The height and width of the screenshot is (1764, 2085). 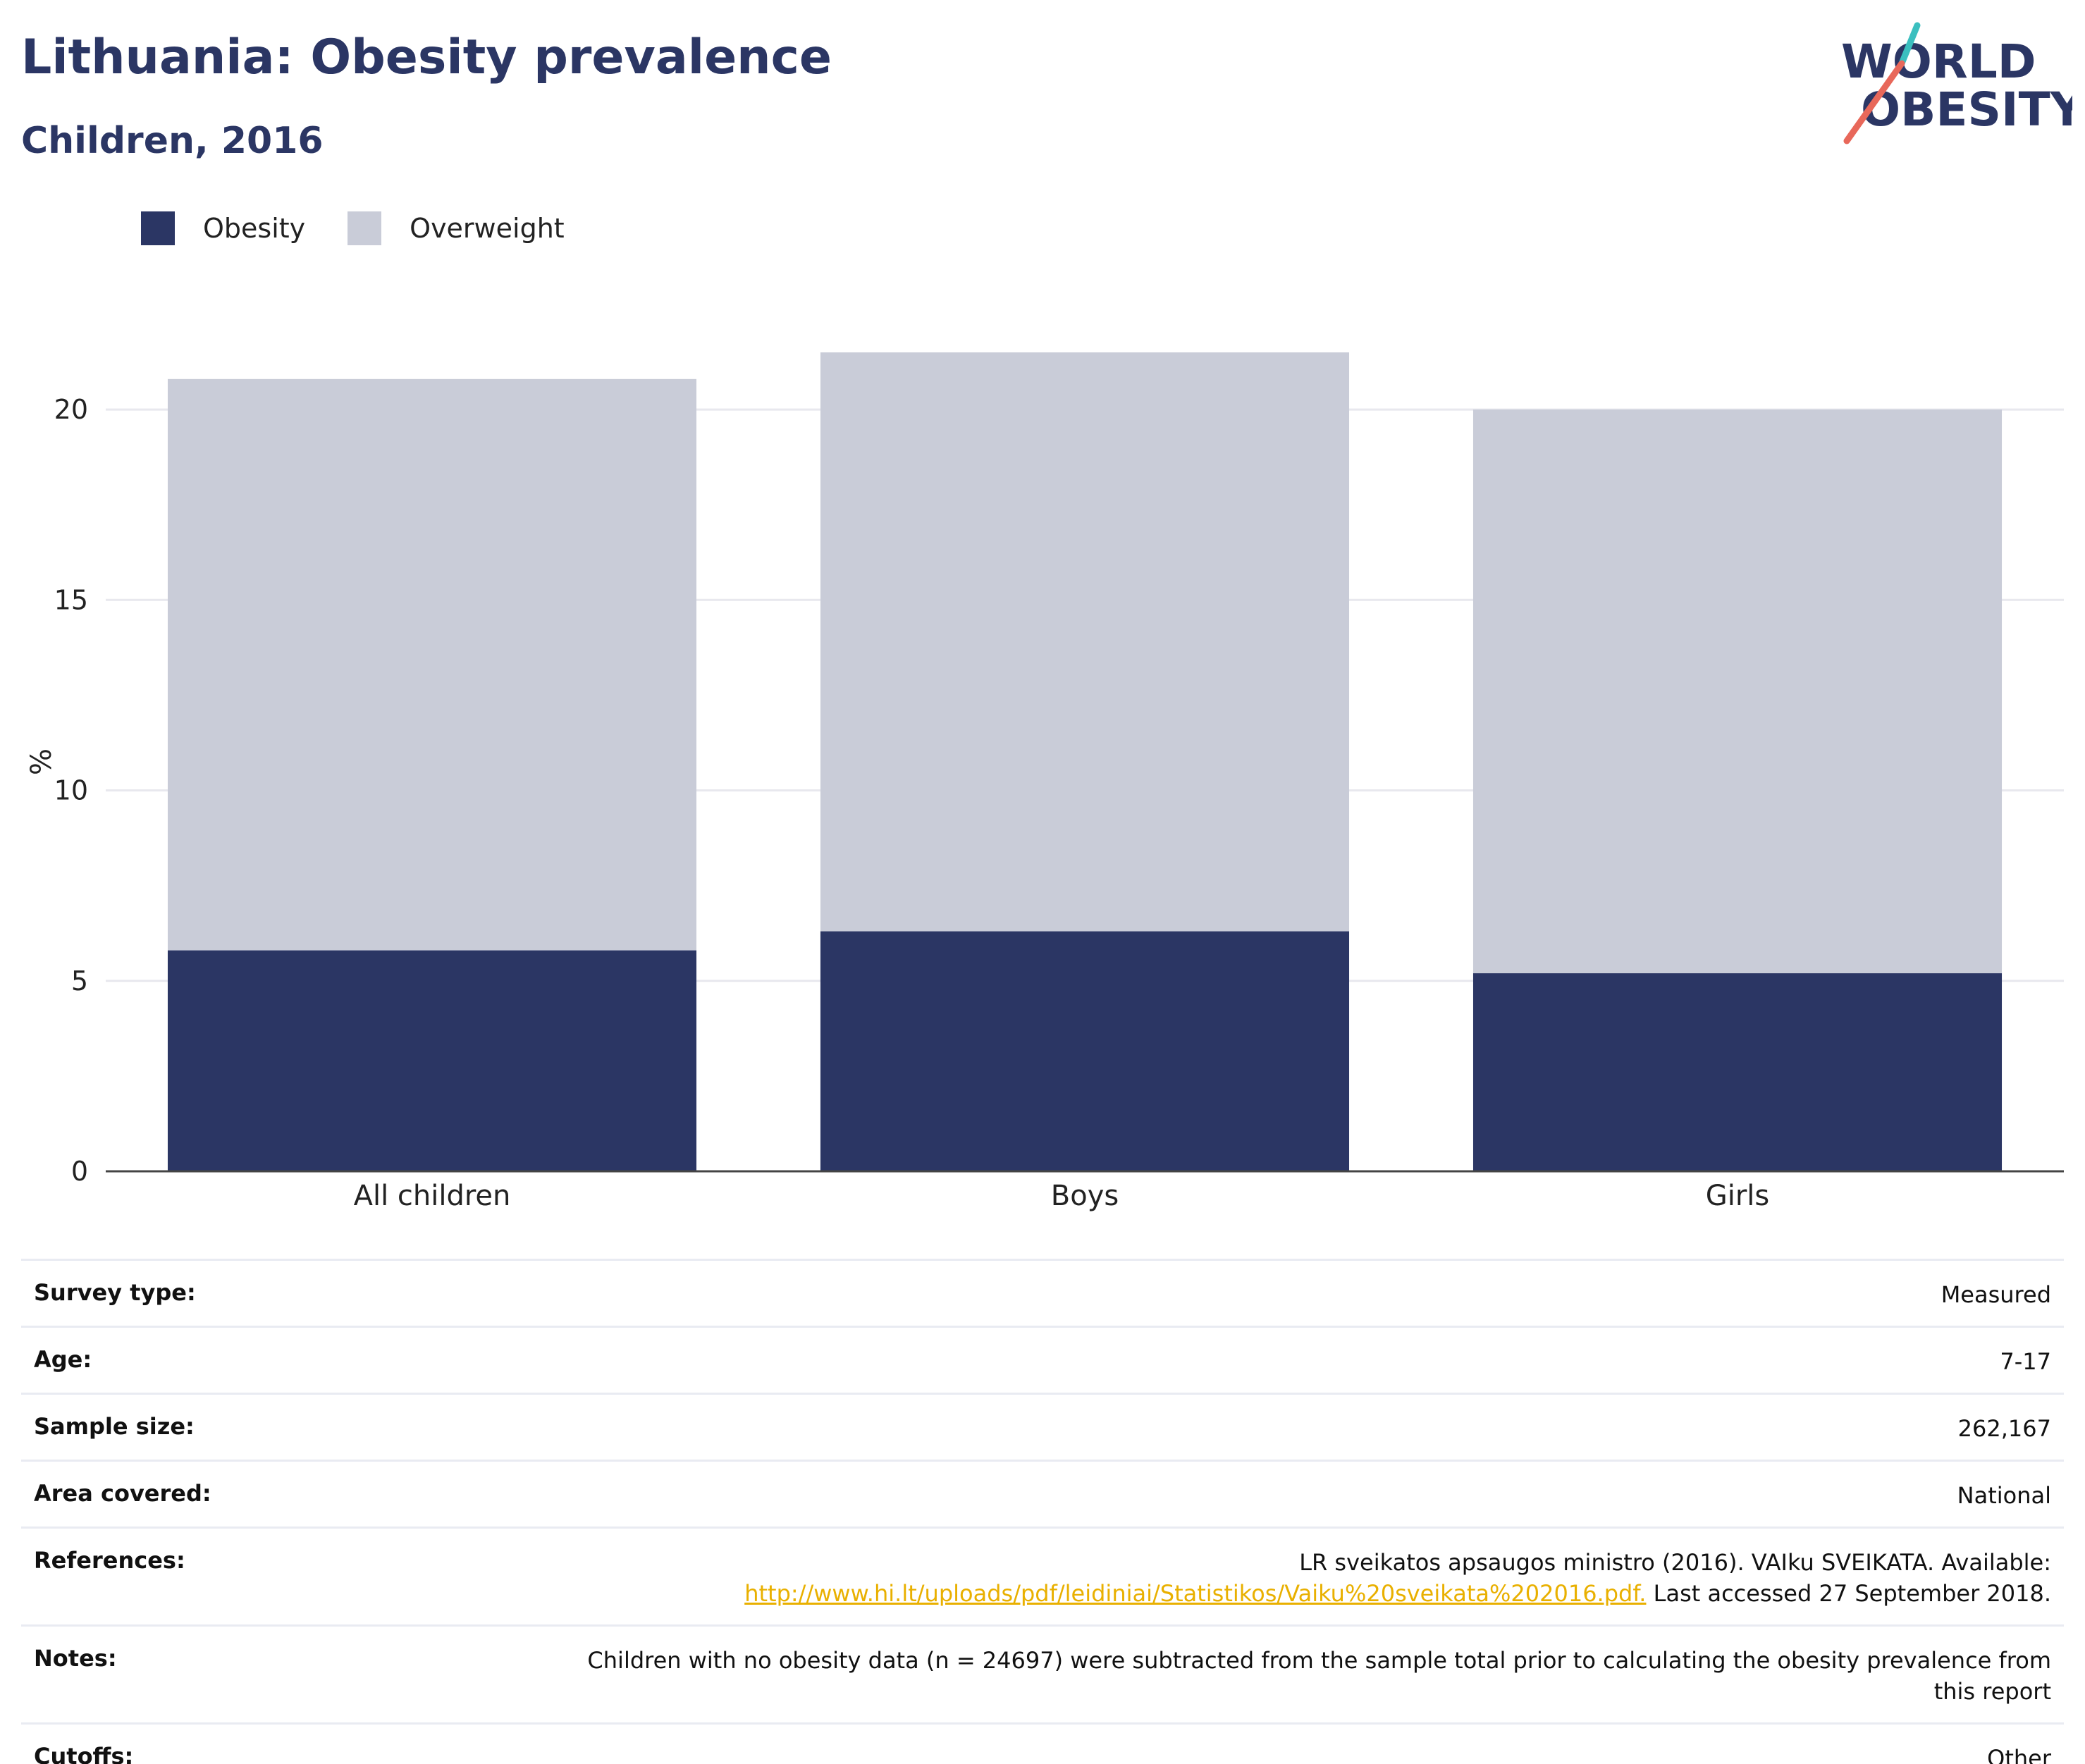 What do you see at coordinates (255, 228) in the screenshot?
I see `legend-label-obesity: Obesity` at bounding box center [255, 228].